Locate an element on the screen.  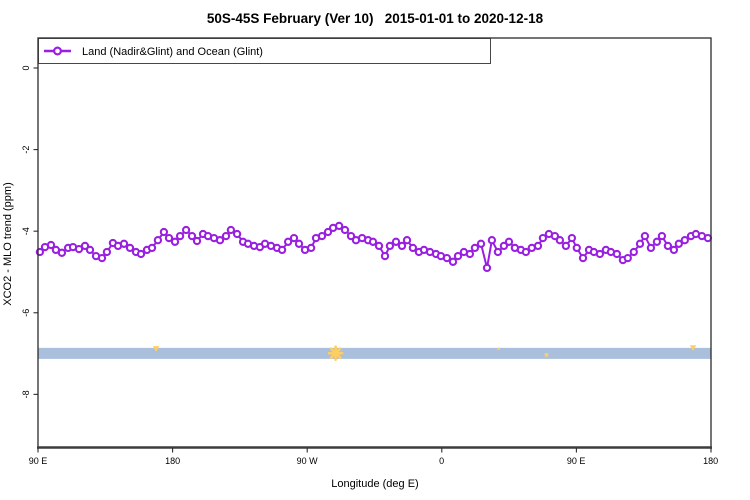
legend-marker-icon is located at coordinates (57, 51).